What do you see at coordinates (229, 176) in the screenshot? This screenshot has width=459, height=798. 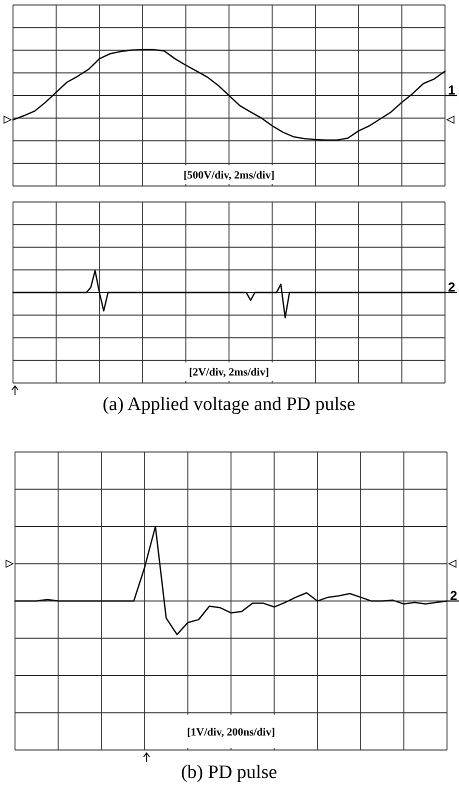 I see `text: [500V/div, 2ms/div]` at bounding box center [229, 176].